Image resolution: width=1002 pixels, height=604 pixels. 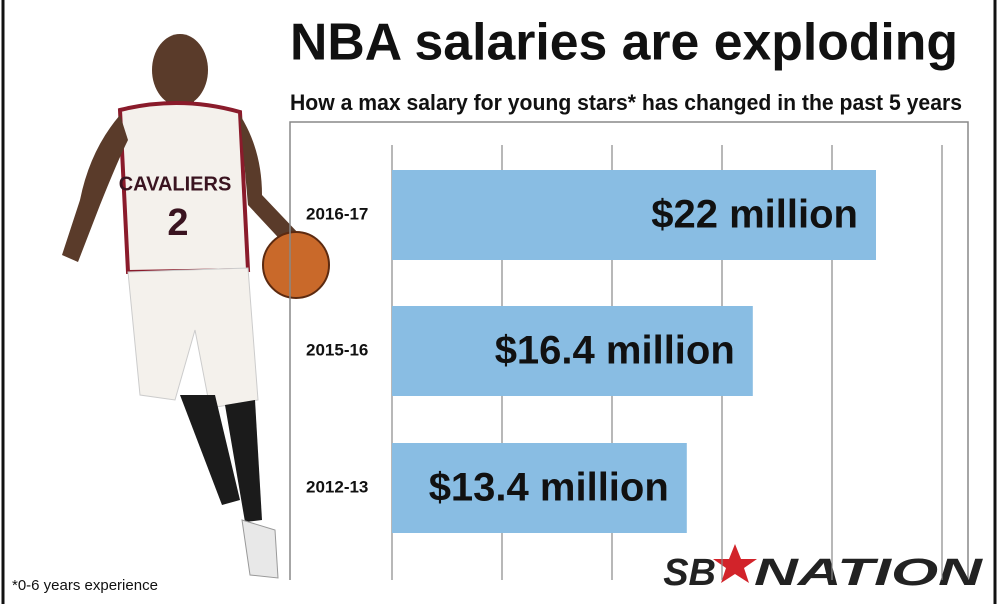 I want to click on value-label: $16.4 million, so click(x=615, y=351).